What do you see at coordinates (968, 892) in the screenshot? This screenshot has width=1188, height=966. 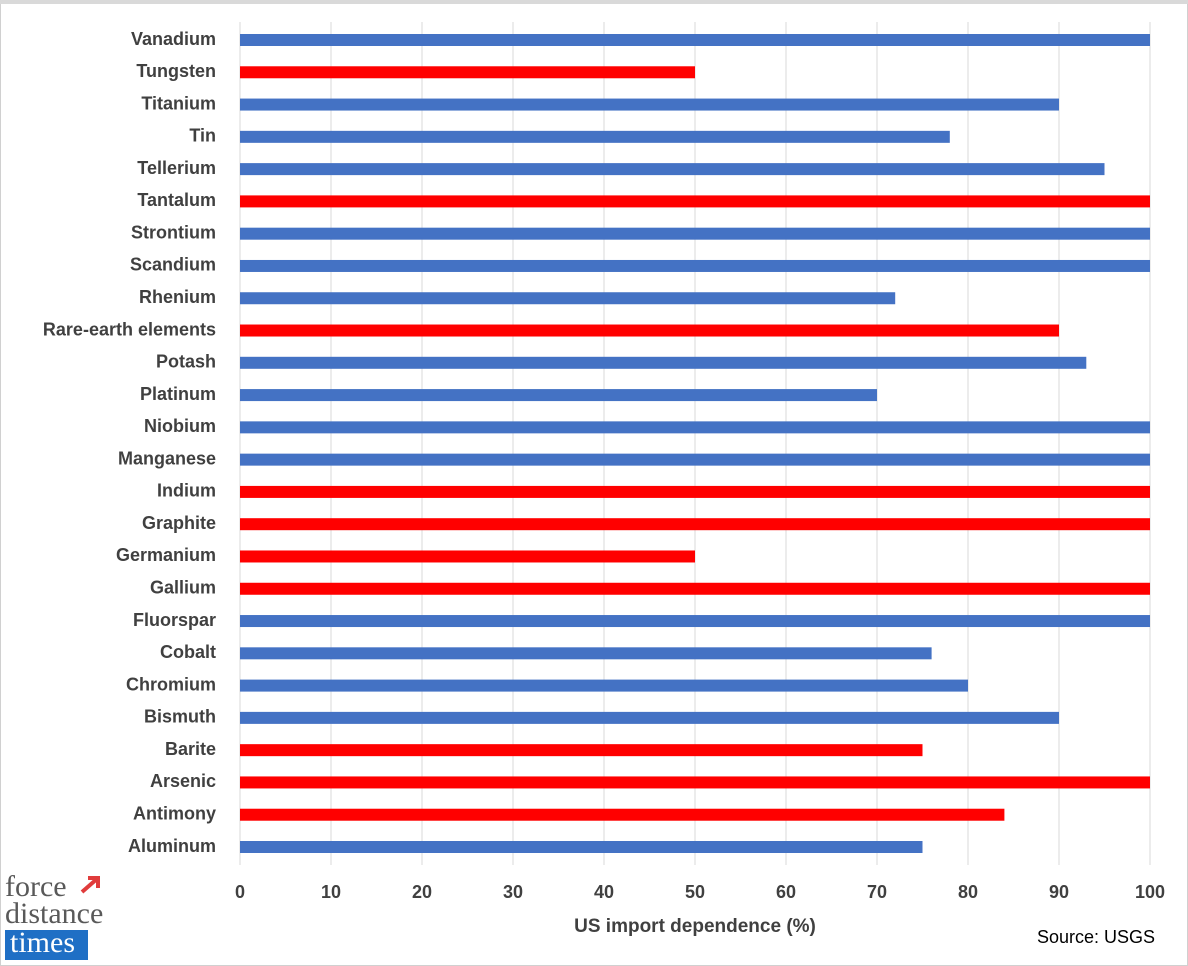 I see `x-tick-label: 80` at bounding box center [968, 892].